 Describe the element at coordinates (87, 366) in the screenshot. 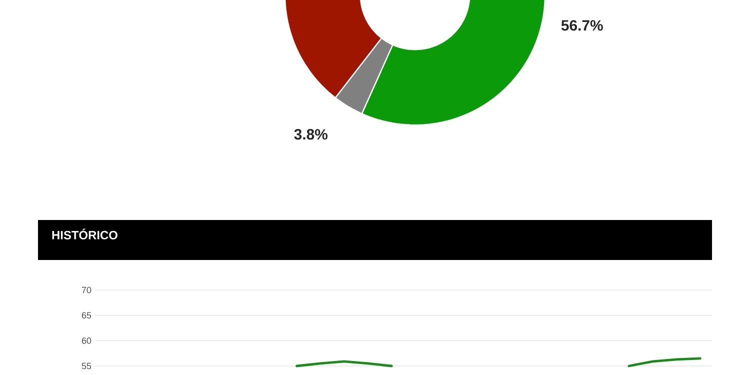

I see `y-tick-label: 55` at that location.